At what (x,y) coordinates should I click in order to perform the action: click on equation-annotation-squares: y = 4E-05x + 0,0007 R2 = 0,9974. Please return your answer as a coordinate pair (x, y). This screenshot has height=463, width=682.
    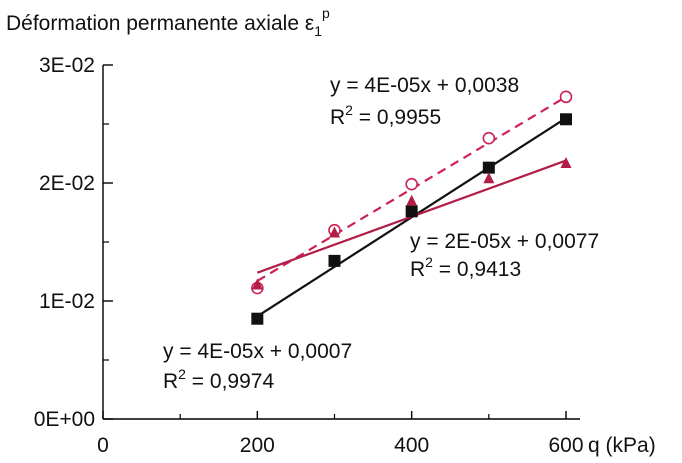
    Looking at the image, I should click on (257, 366).